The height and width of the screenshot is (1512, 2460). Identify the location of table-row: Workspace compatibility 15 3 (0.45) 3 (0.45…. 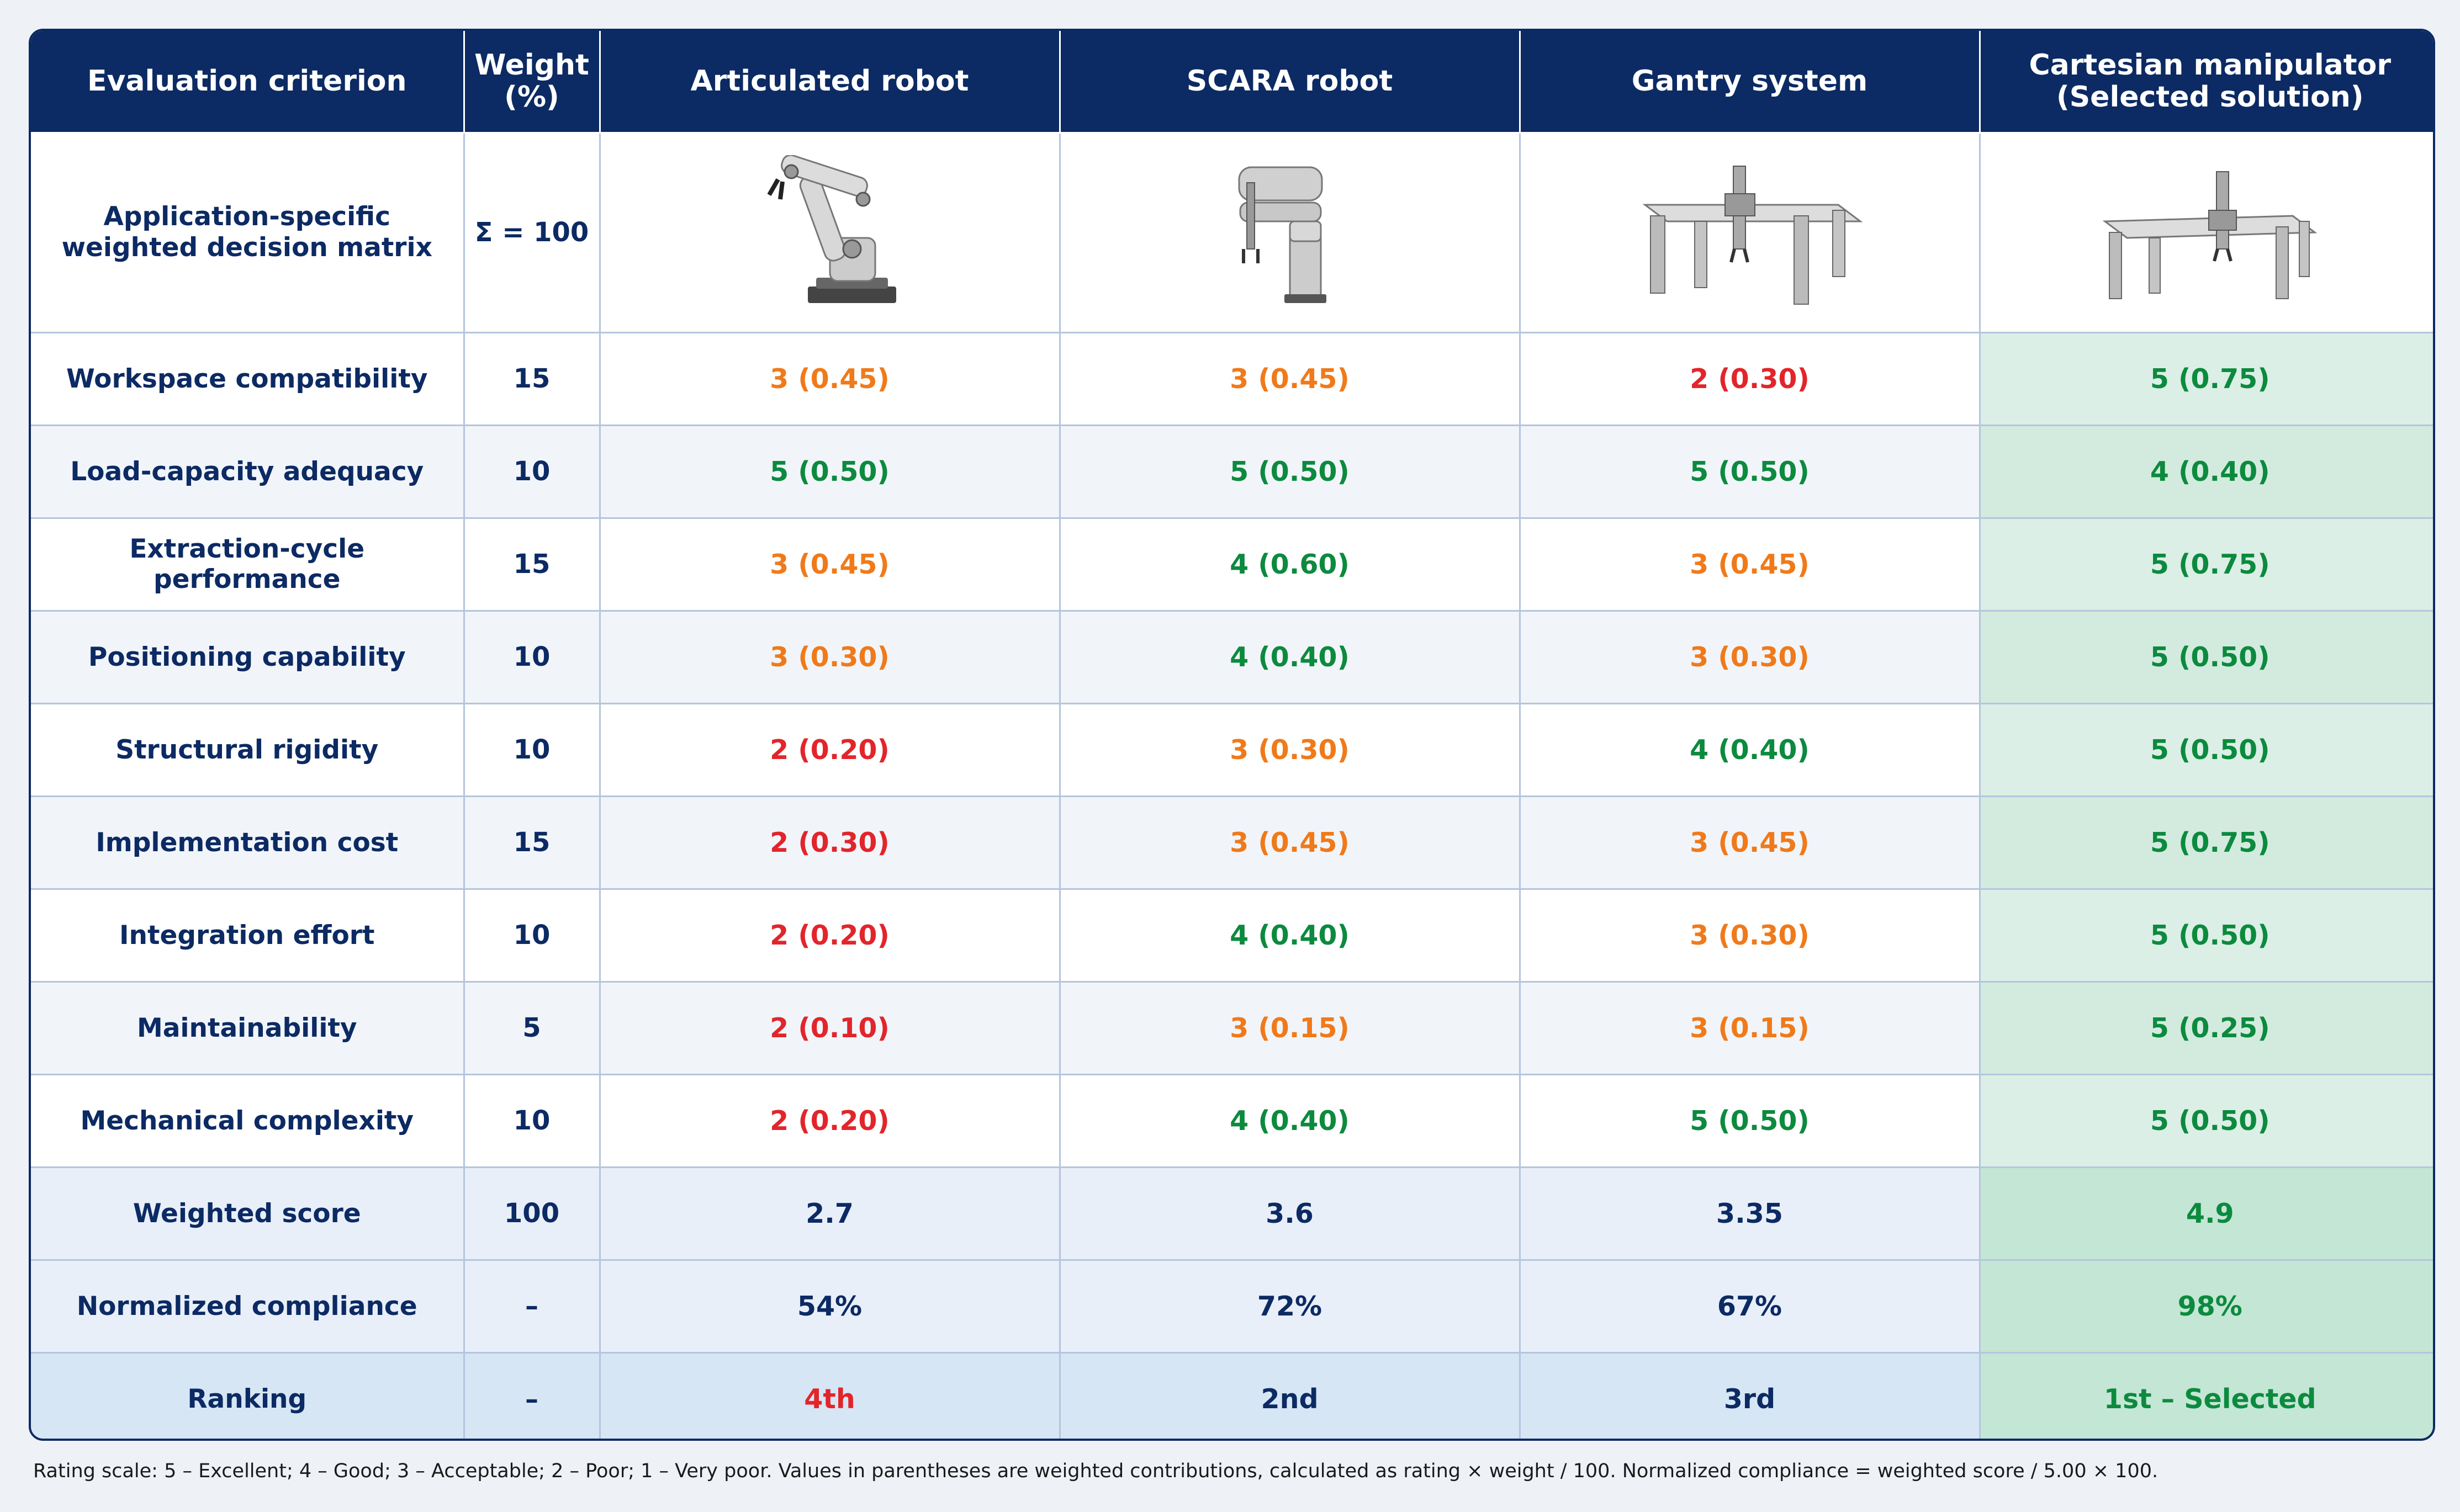
(1232, 379).